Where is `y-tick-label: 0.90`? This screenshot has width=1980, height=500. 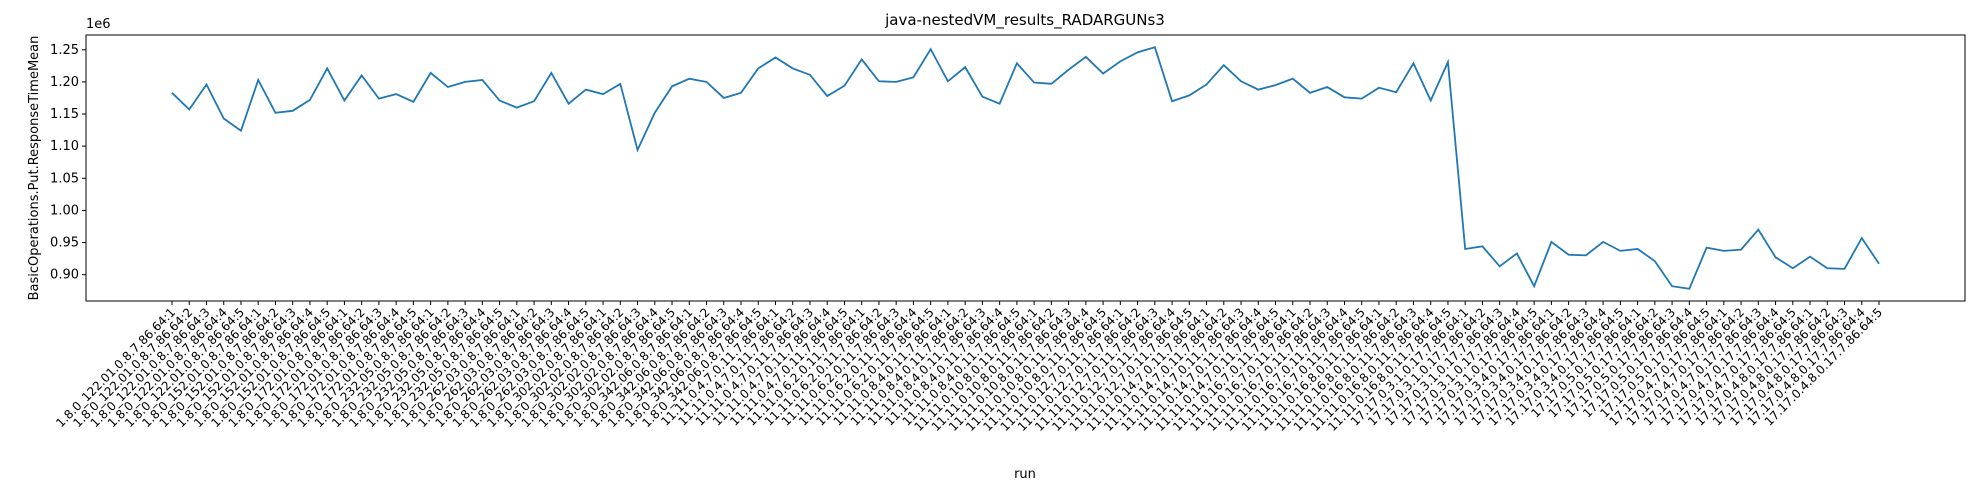
y-tick-label: 0.90 is located at coordinates (64, 275).